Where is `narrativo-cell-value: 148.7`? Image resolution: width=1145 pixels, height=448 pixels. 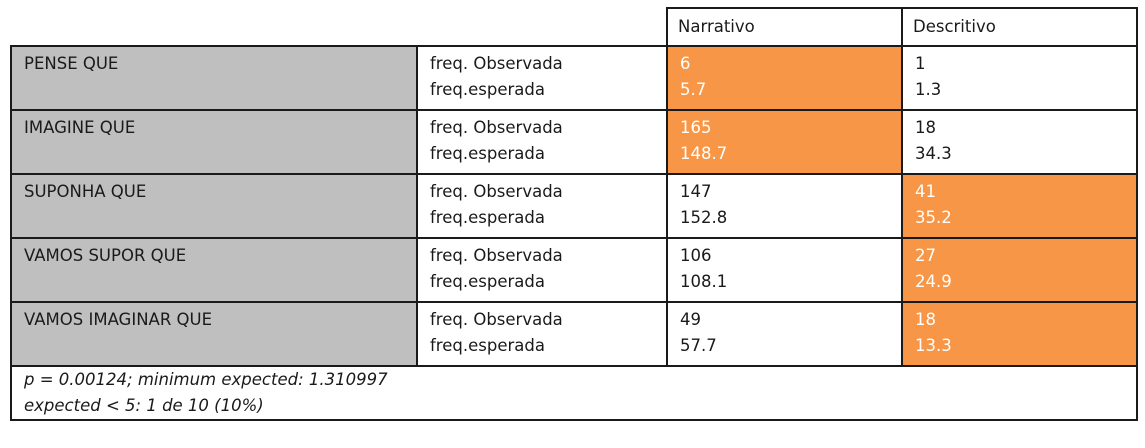
narrativo-cell-value: 148.7 is located at coordinates (704, 153).